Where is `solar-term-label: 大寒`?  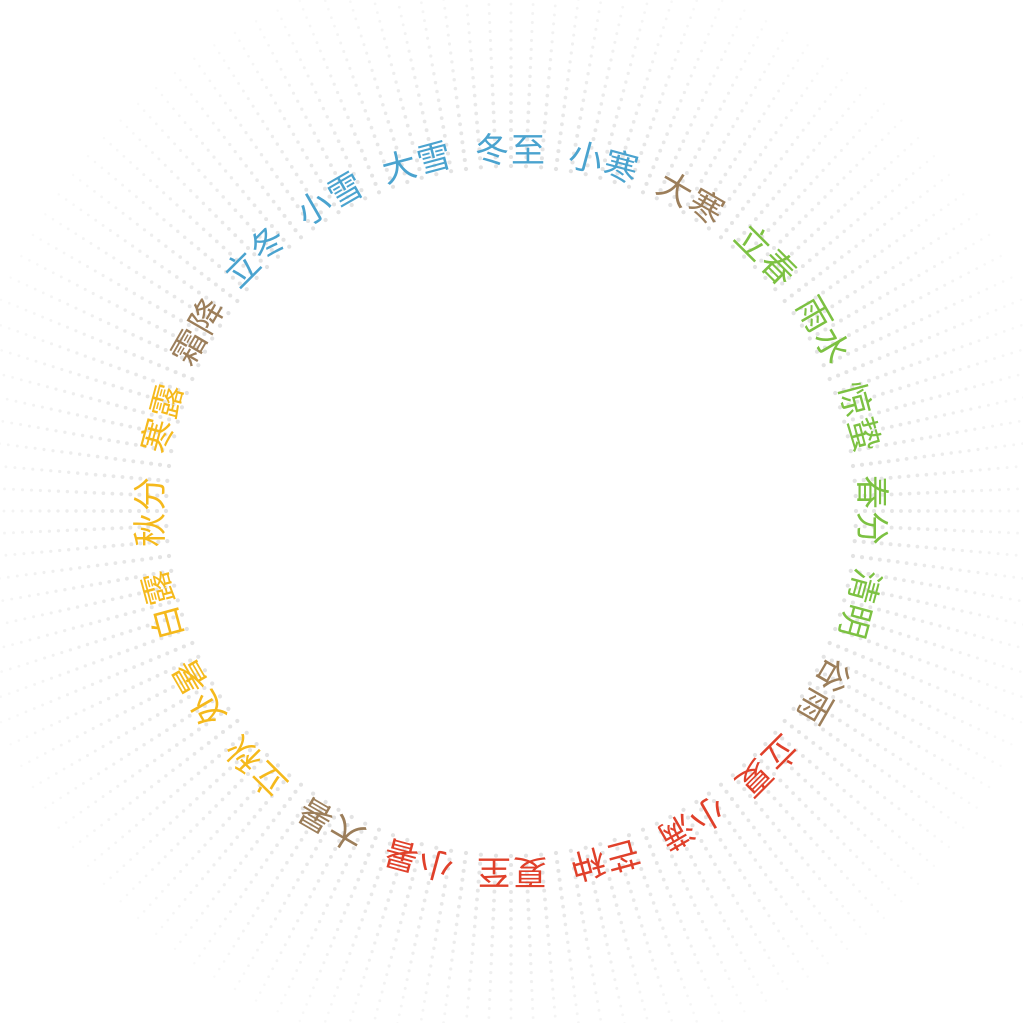
solar-term-label: 大寒 is located at coordinates (691, 199).